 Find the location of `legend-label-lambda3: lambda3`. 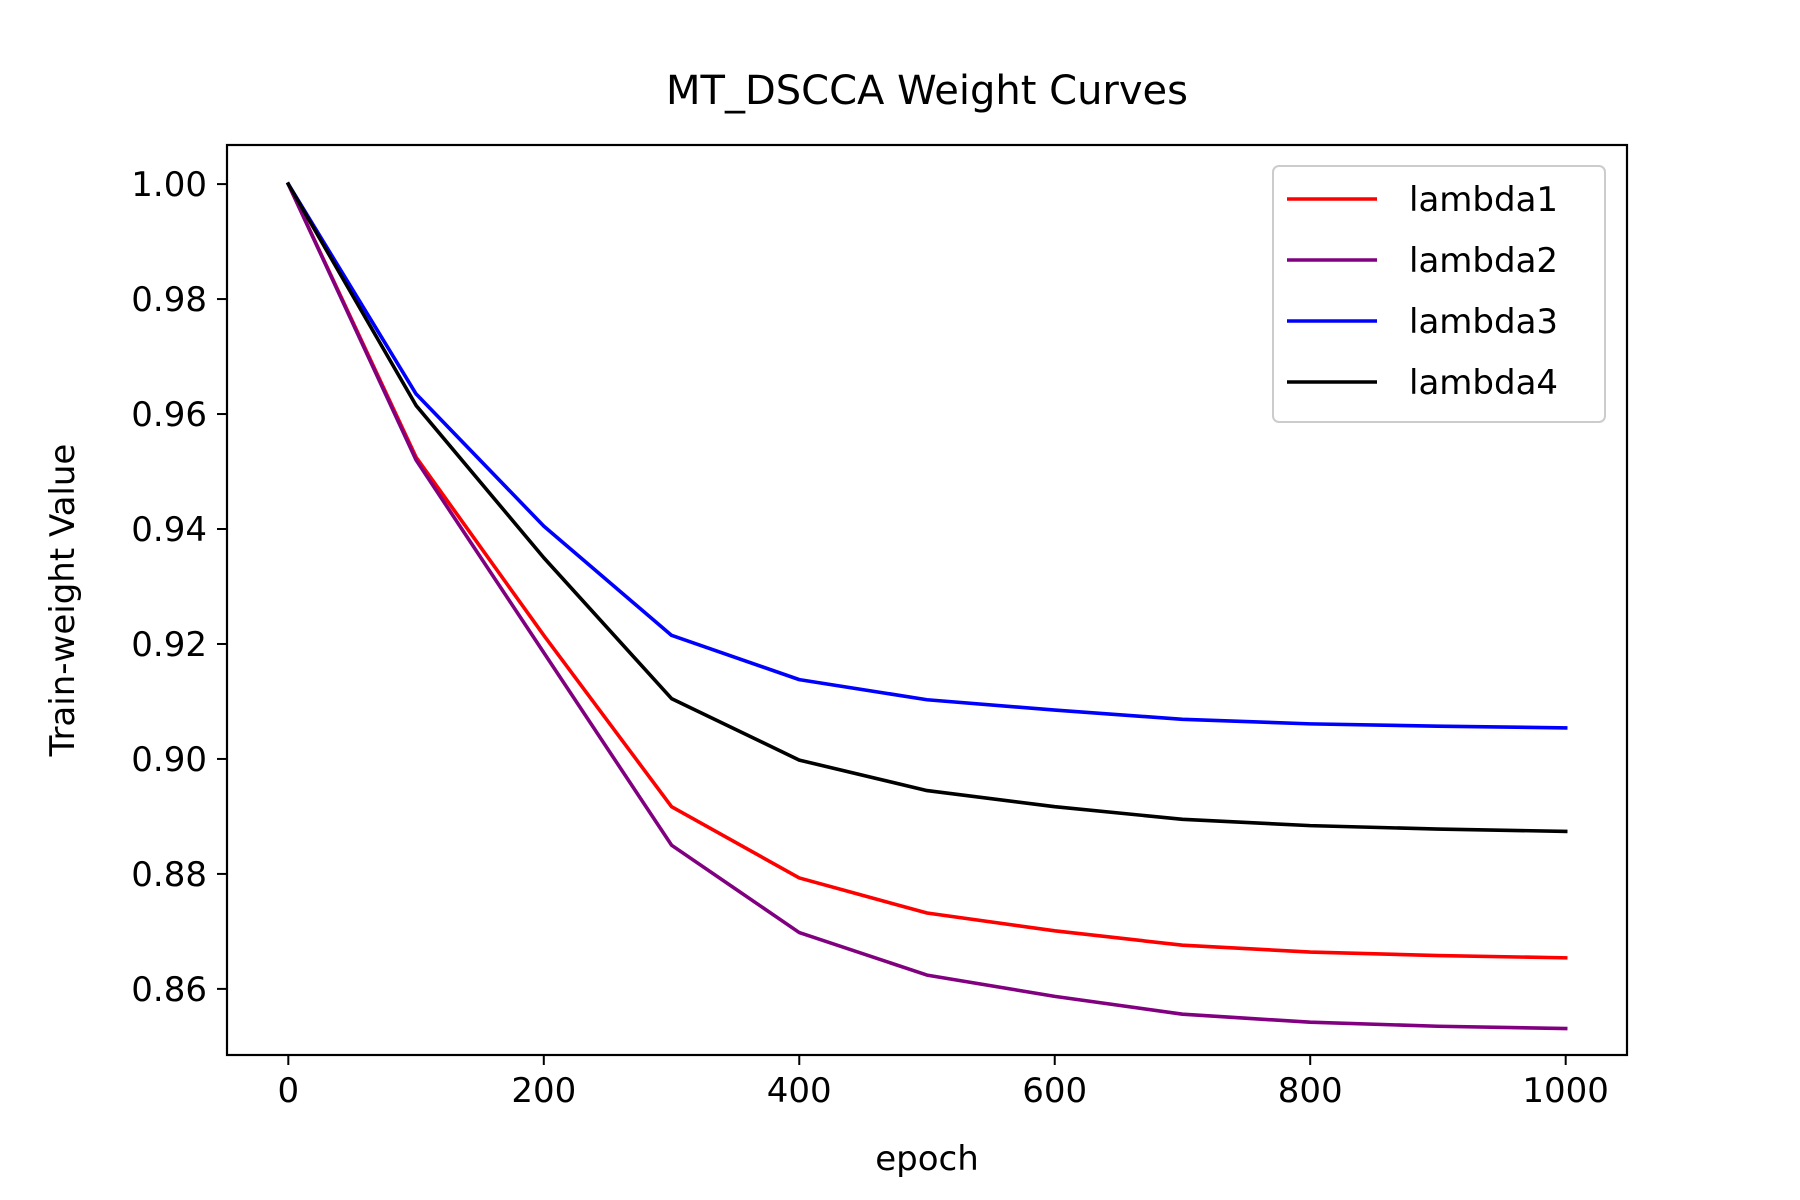

legend-label-lambda3: lambda3 is located at coordinates (1483, 322).